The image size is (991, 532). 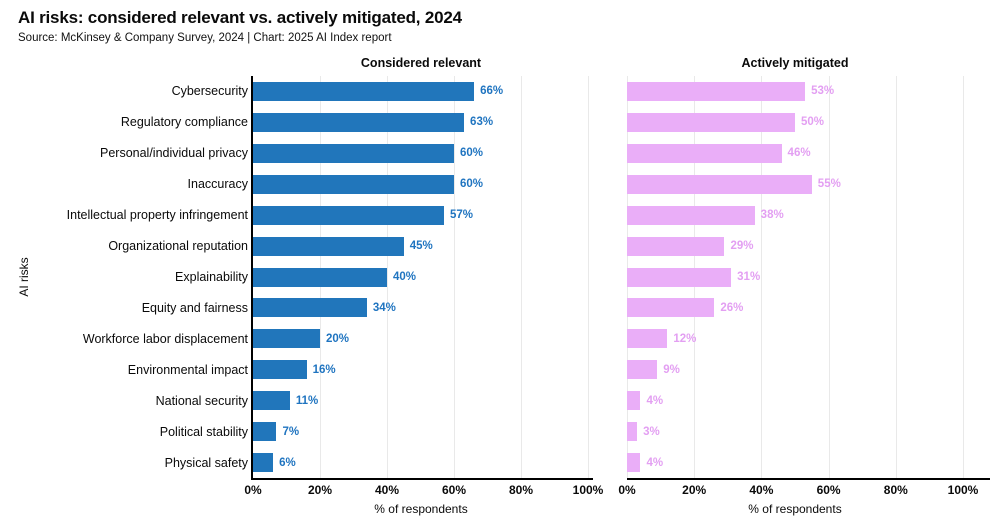 What do you see at coordinates (823, 91) in the screenshot?
I see `bar-value-label: 53%` at bounding box center [823, 91].